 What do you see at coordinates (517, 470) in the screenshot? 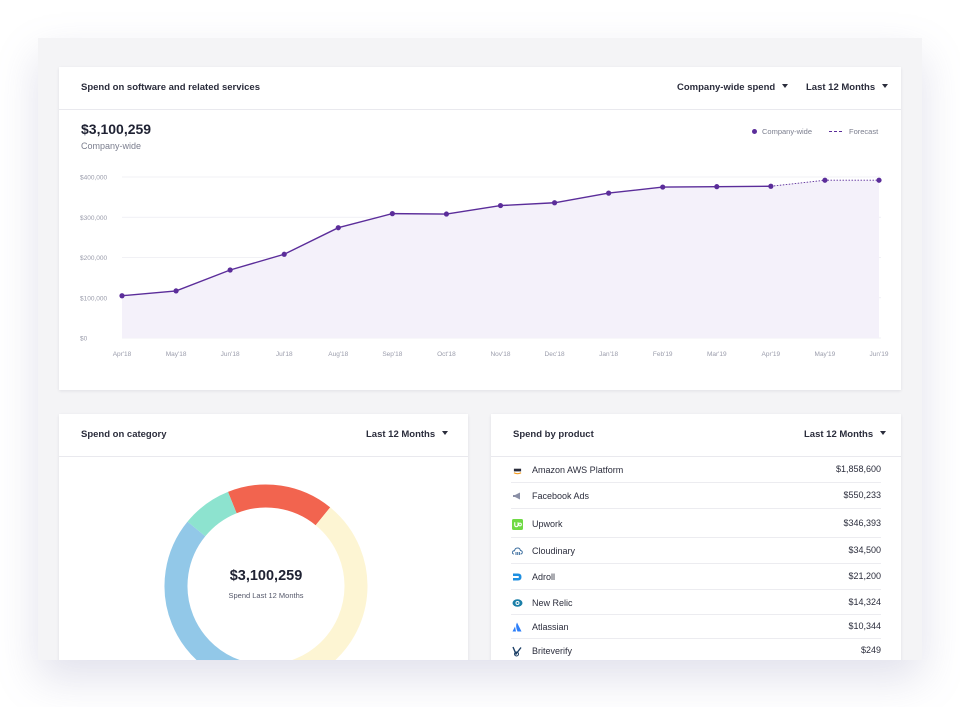
I see `aws-icon` at bounding box center [517, 470].